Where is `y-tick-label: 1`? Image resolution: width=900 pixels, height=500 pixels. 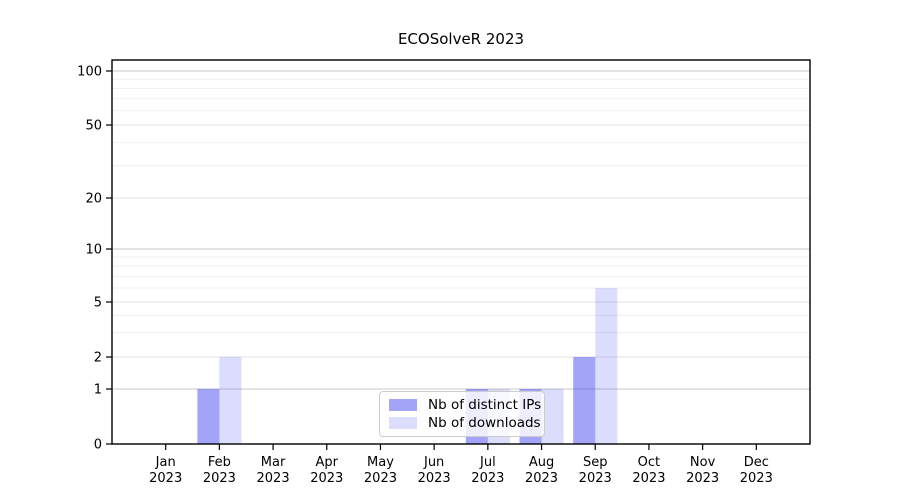 y-tick-label: 1 is located at coordinates (98, 390).